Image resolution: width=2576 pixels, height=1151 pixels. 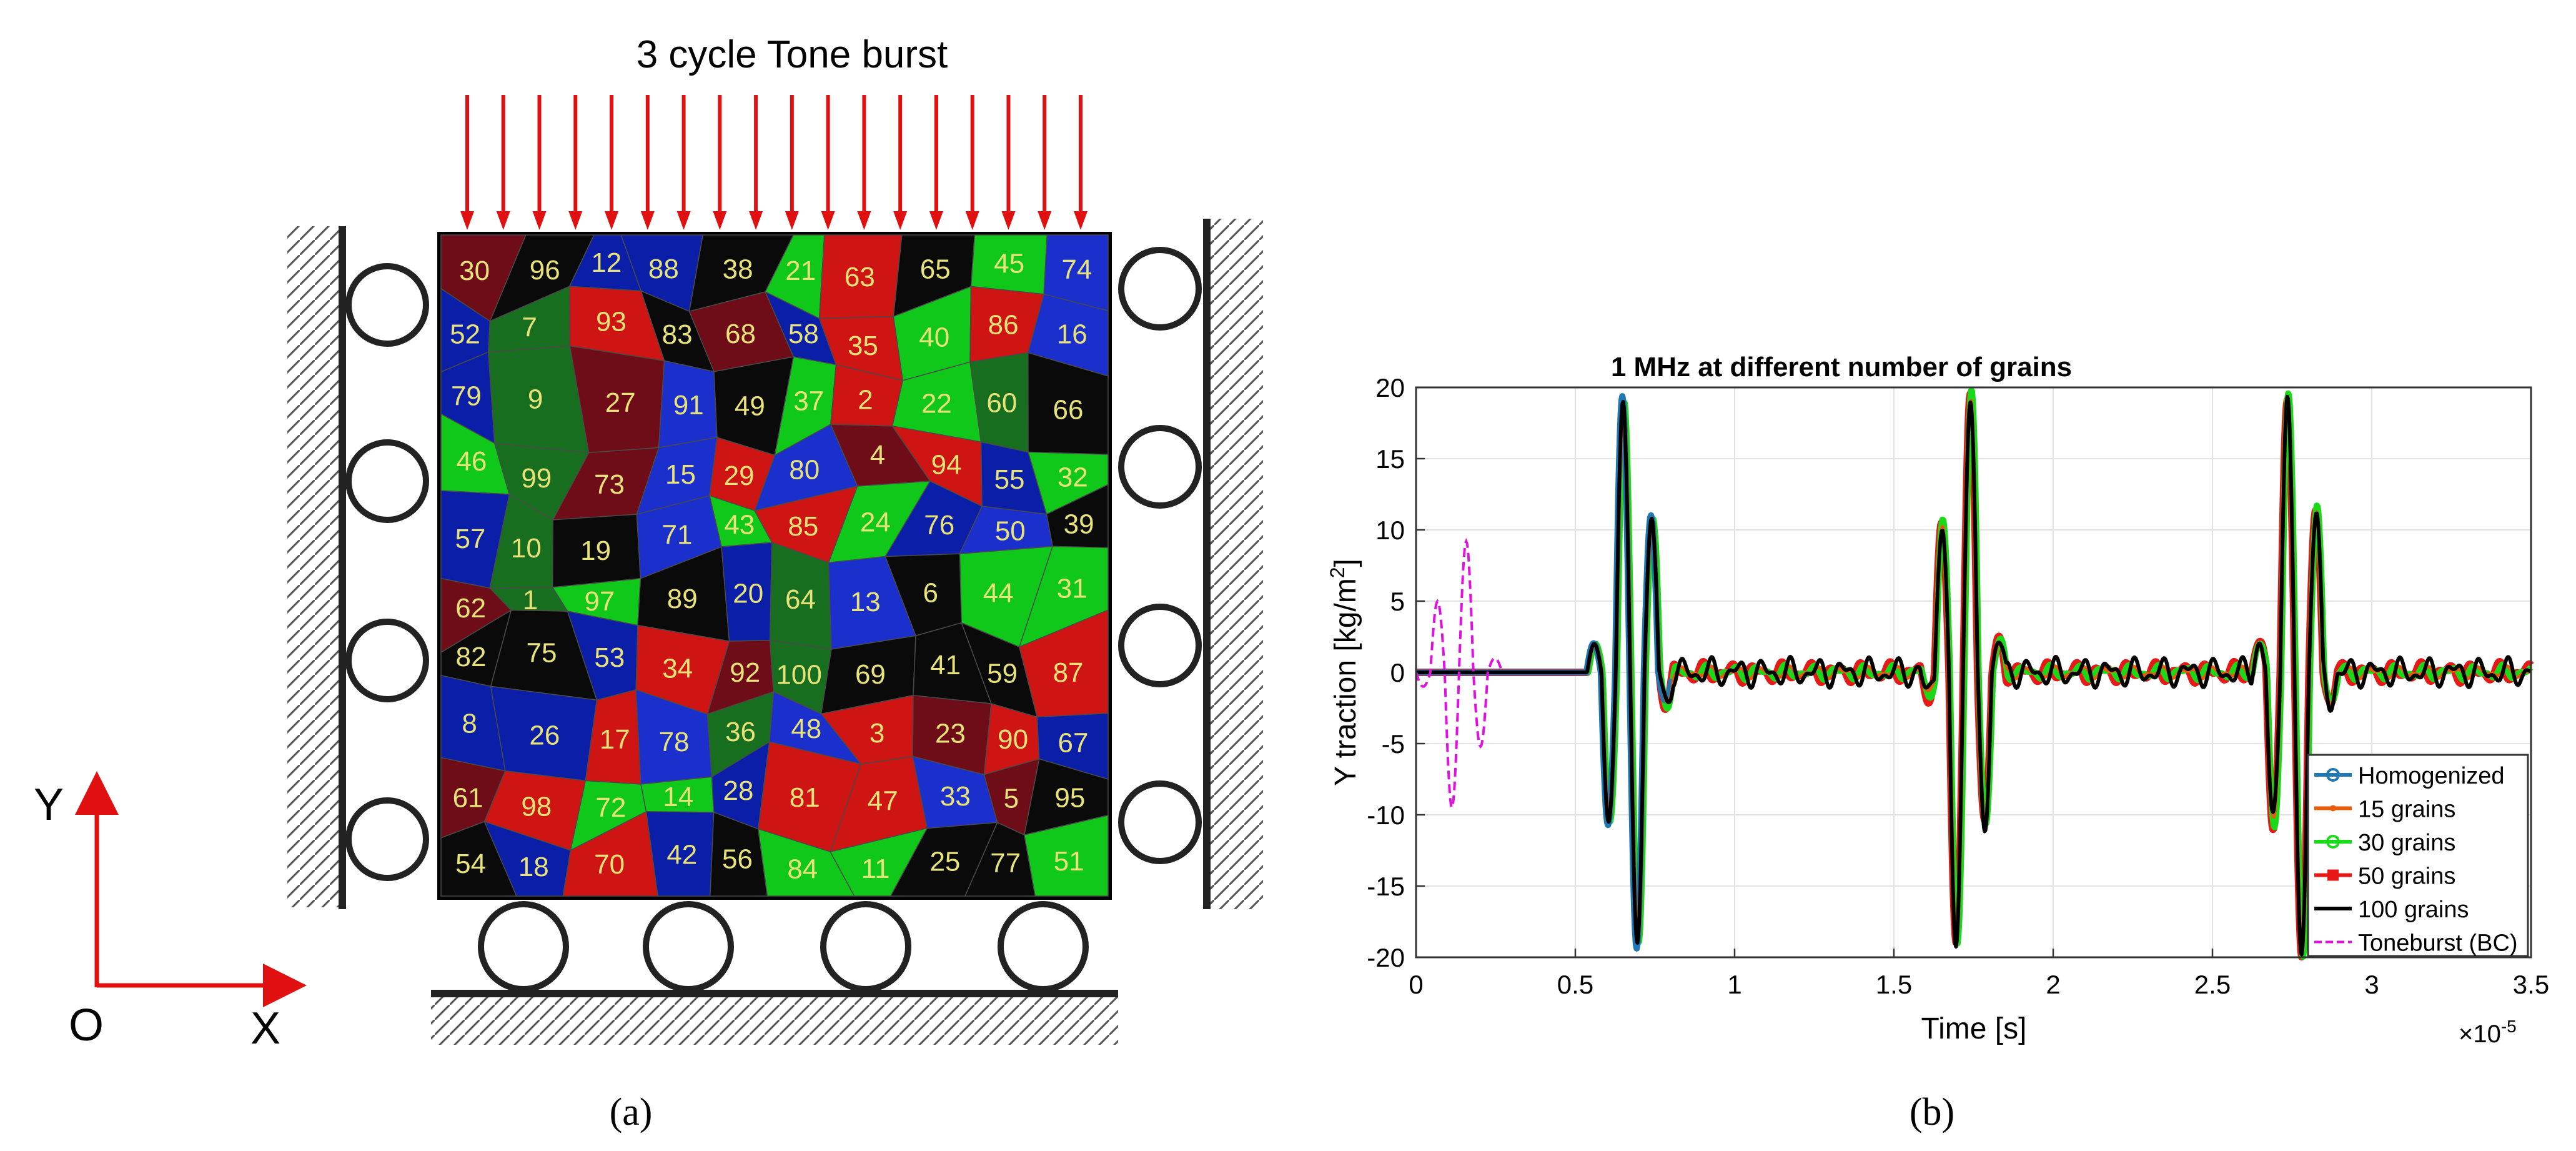 What do you see at coordinates (1190, 564) in the screenshot?
I see `right-support` at bounding box center [1190, 564].